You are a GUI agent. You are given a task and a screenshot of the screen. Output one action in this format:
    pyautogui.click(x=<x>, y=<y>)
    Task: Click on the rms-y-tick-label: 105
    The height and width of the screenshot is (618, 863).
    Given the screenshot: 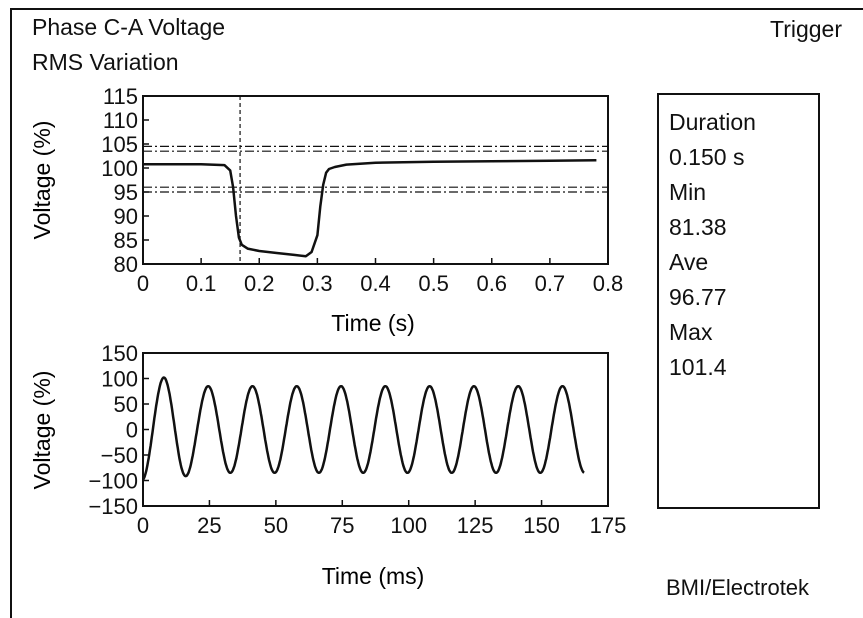 What is the action you would take?
    pyautogui.click(x=119, y=144)
    